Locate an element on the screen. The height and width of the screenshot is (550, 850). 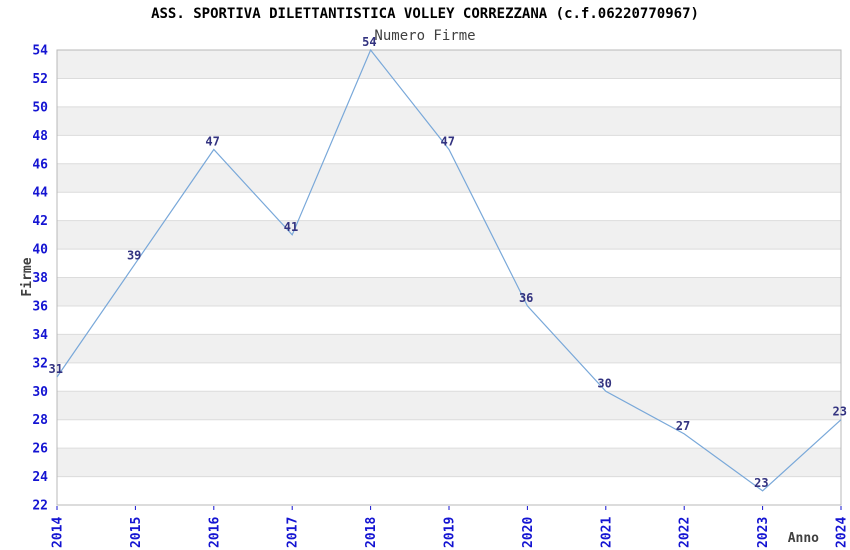
y-tick-label: 46 is located at coordinates (40, 164).